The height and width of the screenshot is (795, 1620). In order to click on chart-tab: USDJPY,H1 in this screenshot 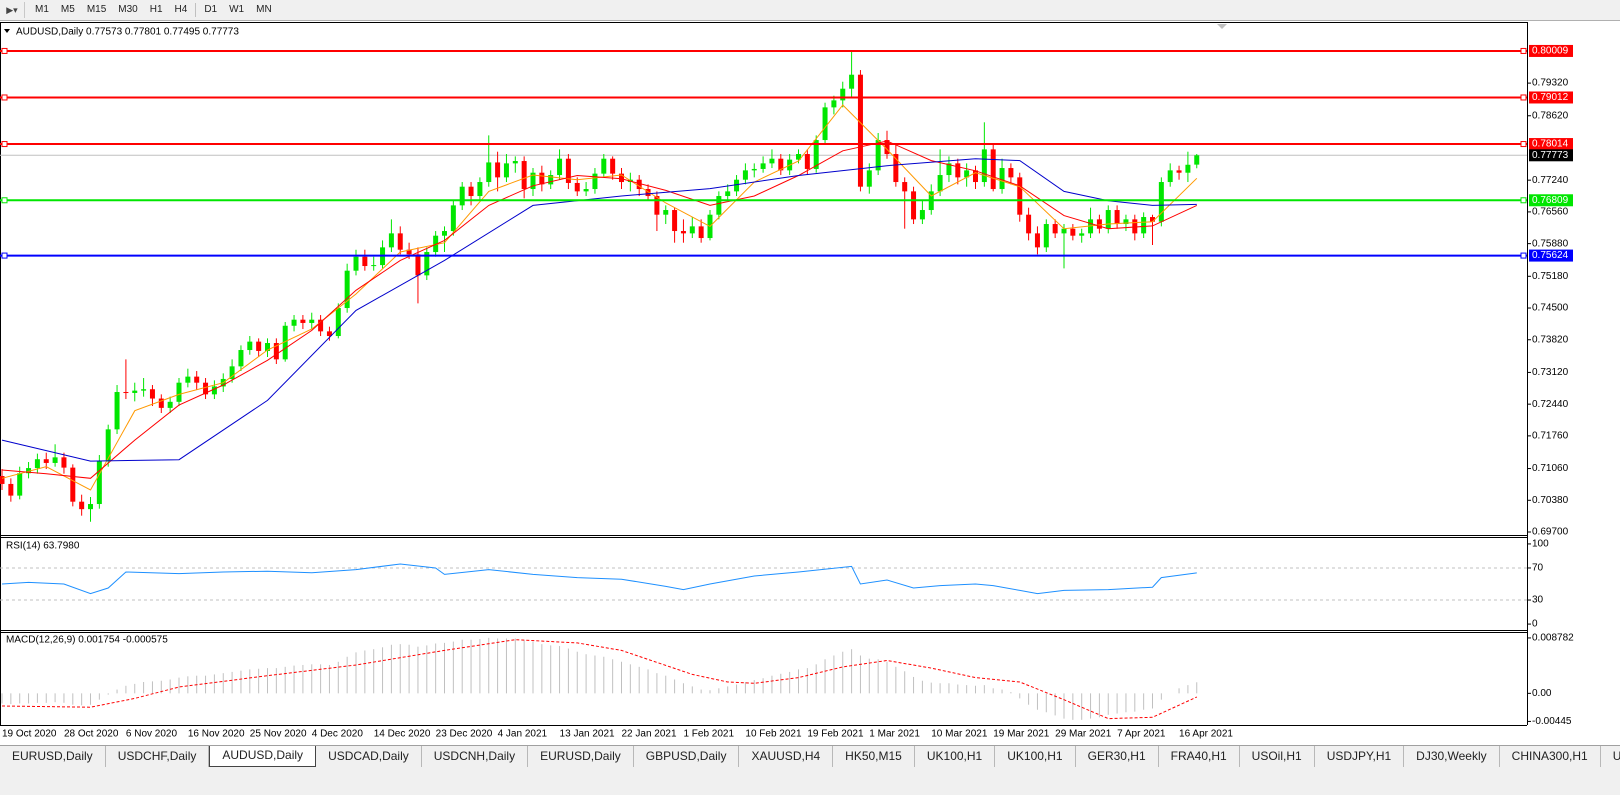, I will do `click(1360, 756)`.